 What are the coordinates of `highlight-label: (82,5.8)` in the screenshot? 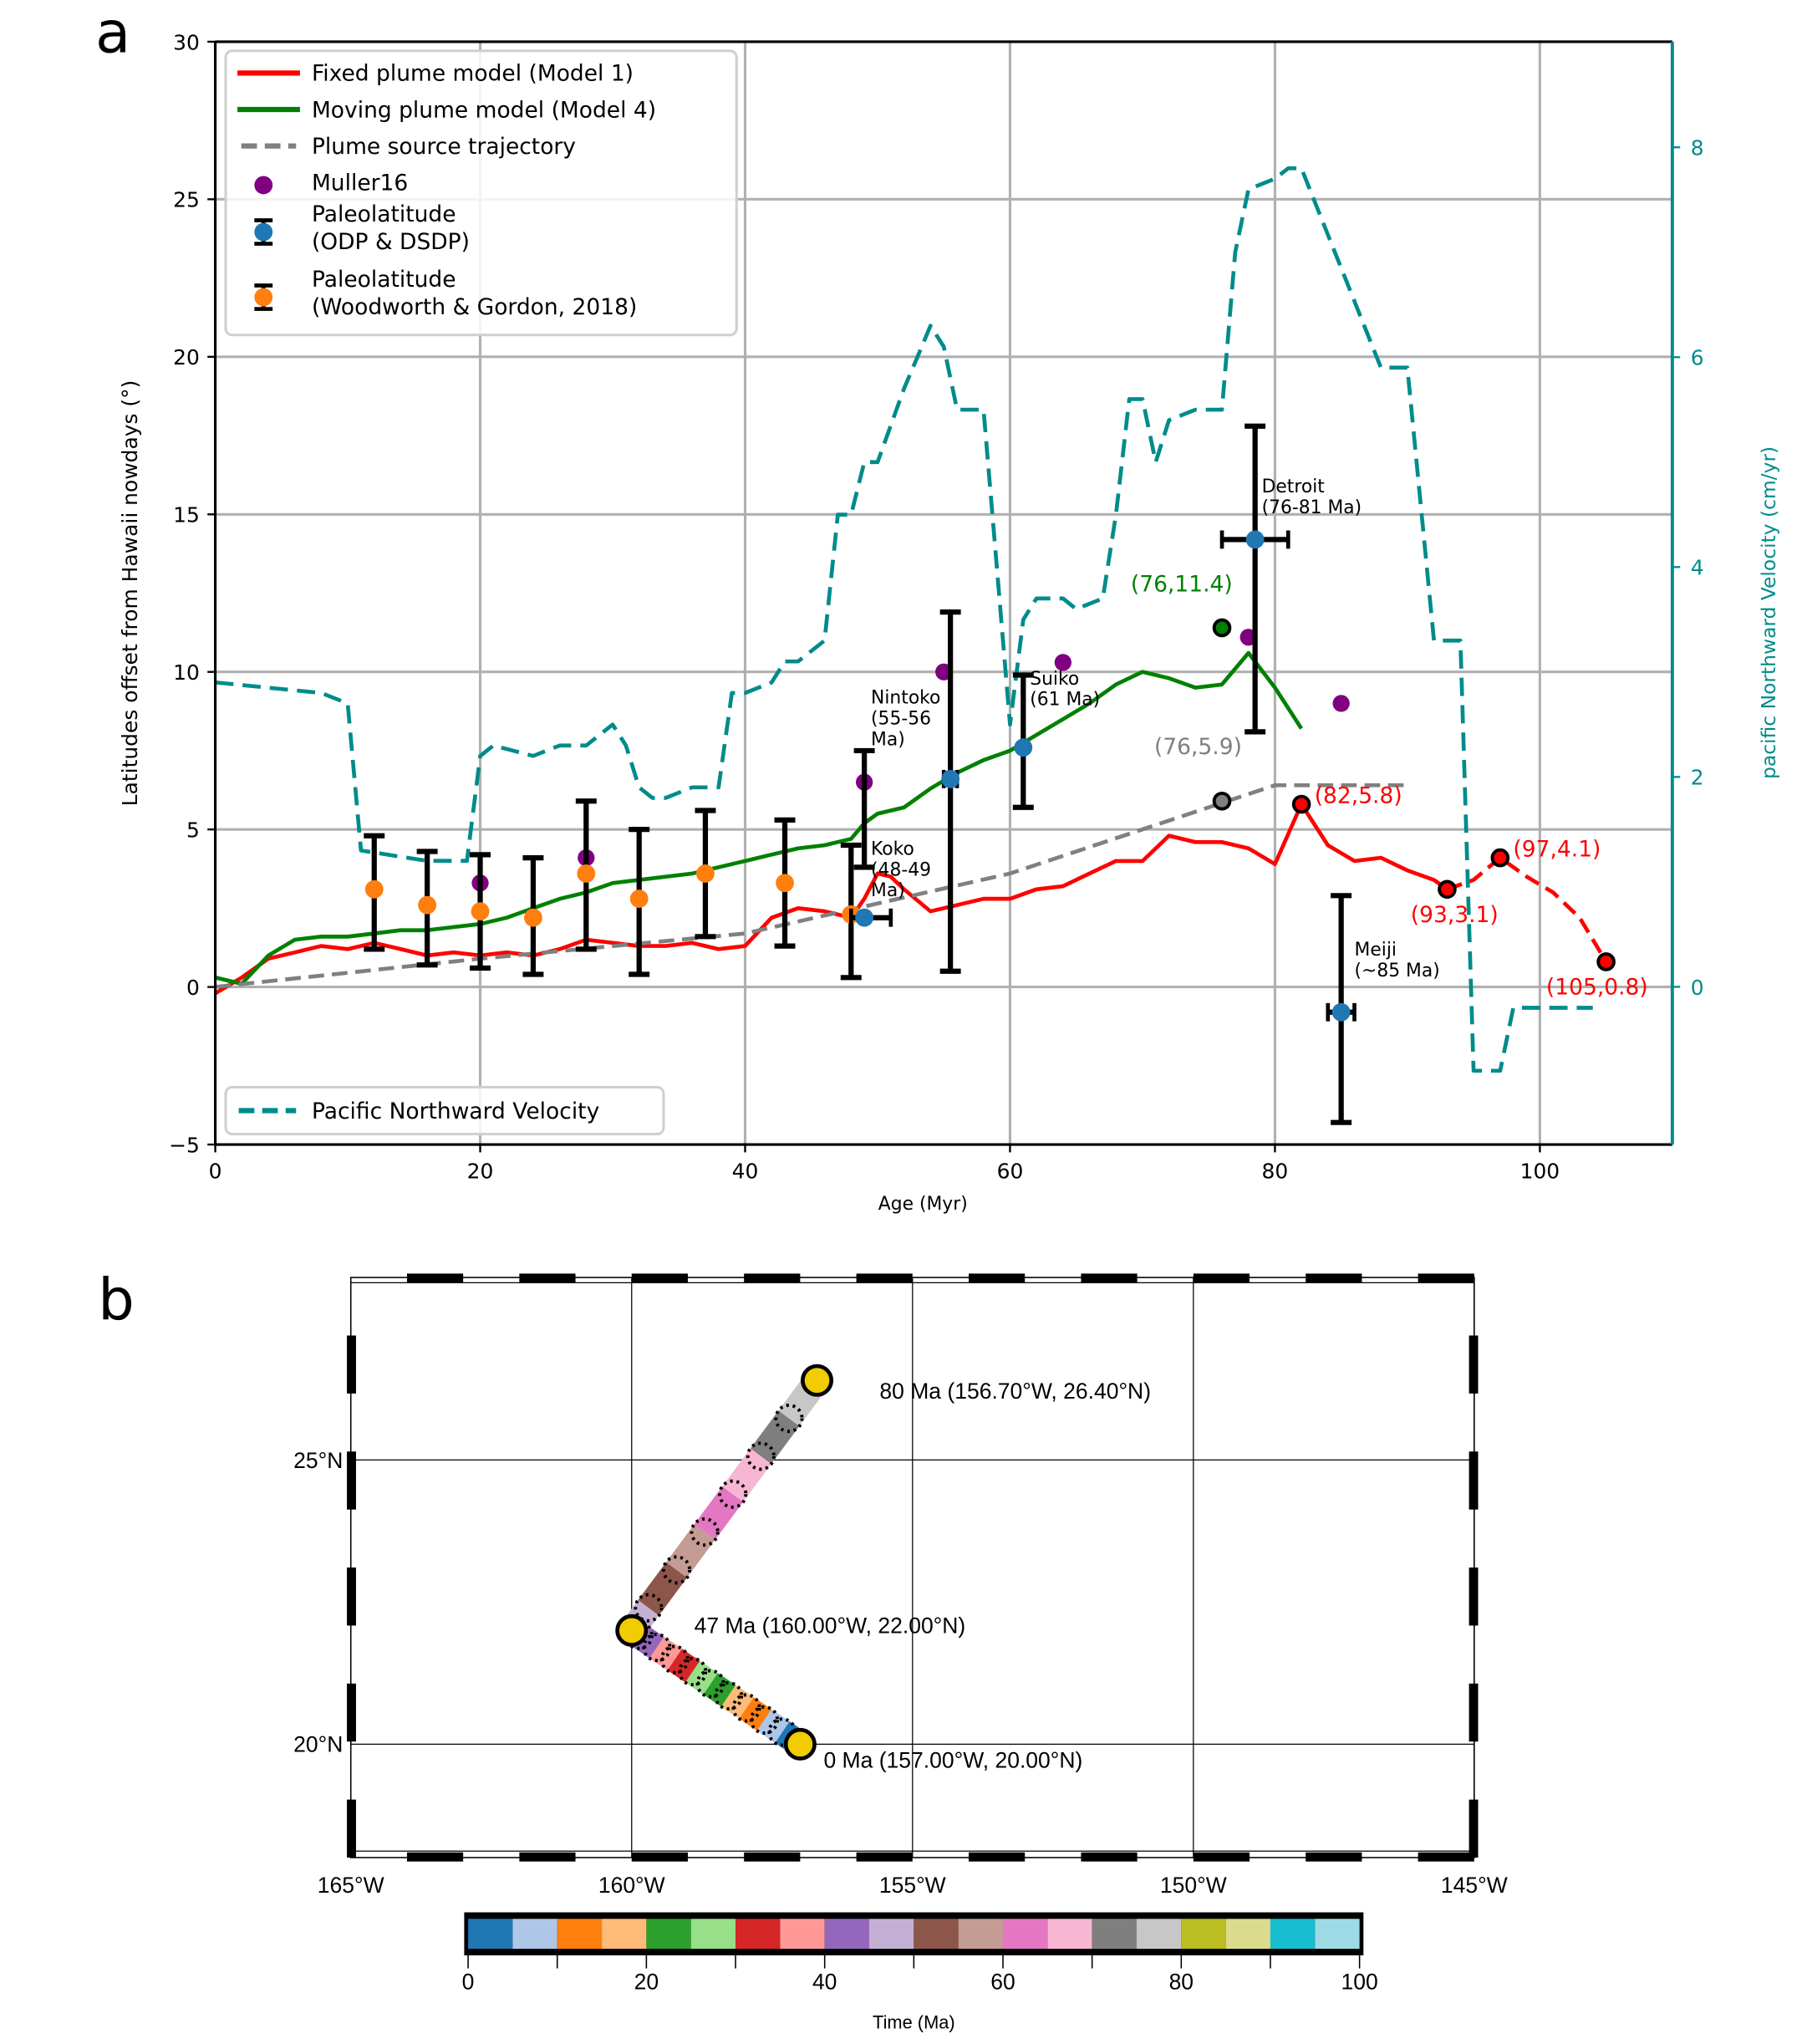 It's located at (1358, 795).